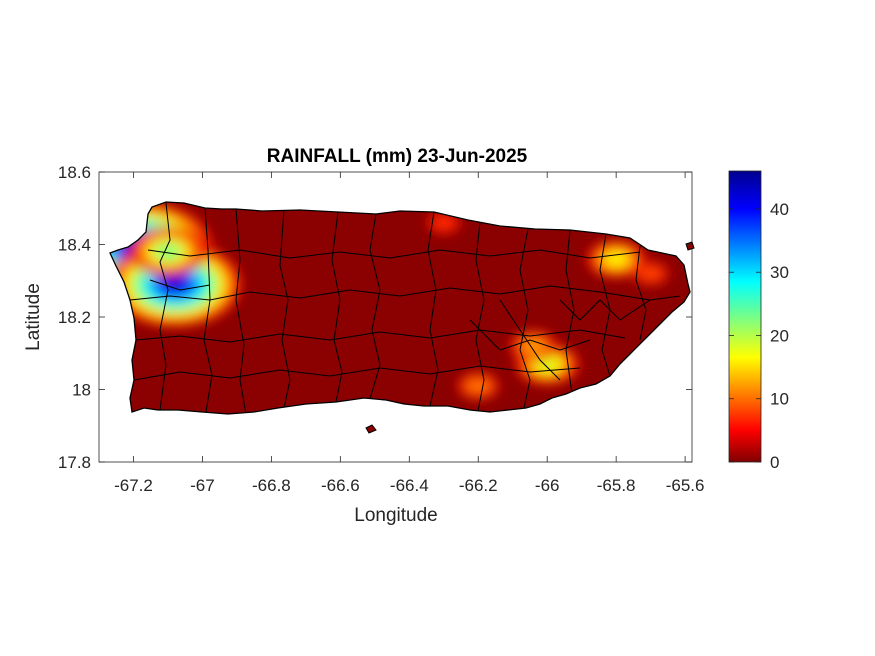 The width and height of the screenshot is (875, 656). What do you see at coordinates (779, 335) in the screenshot?
I see `colorbar-tick-label: 20` at bounding box center [779, 335].